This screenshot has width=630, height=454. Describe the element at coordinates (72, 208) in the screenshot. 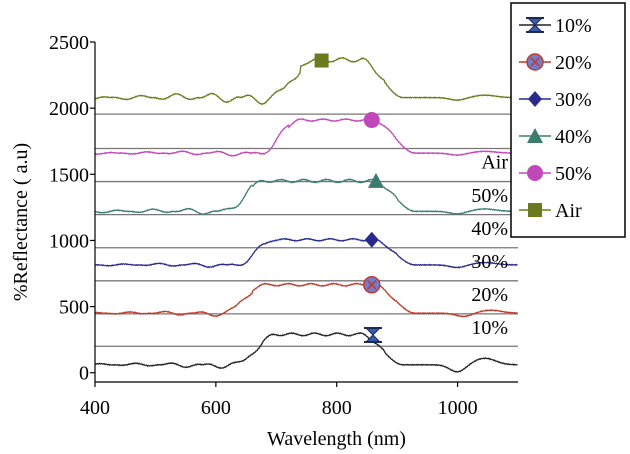

I see `y-ticks: 0 500 1000 1500 2000 2500` at that location.